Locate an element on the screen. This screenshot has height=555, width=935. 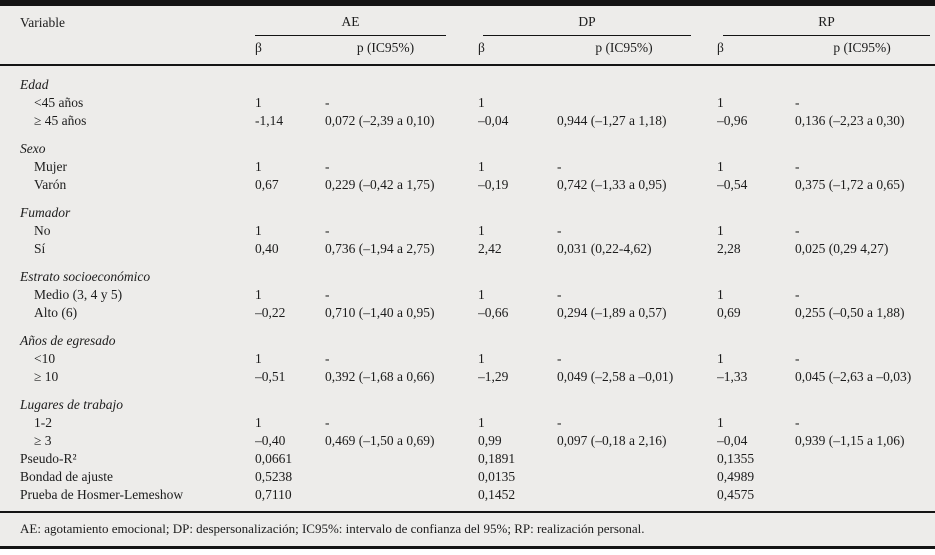
row-label: ≥ 45 años is located at coordinates (60, 120).